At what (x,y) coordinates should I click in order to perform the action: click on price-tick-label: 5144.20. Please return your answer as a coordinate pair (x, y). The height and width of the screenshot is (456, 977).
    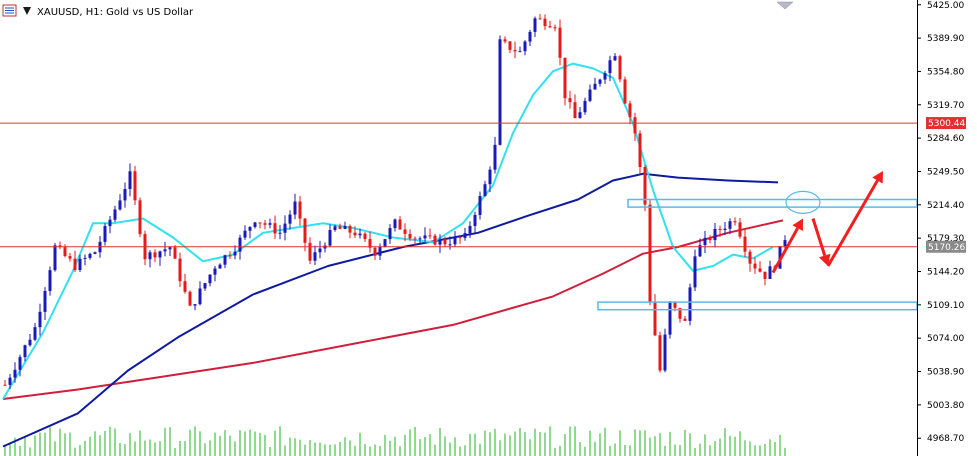
    Looking at the image, I should click on (945, 273).